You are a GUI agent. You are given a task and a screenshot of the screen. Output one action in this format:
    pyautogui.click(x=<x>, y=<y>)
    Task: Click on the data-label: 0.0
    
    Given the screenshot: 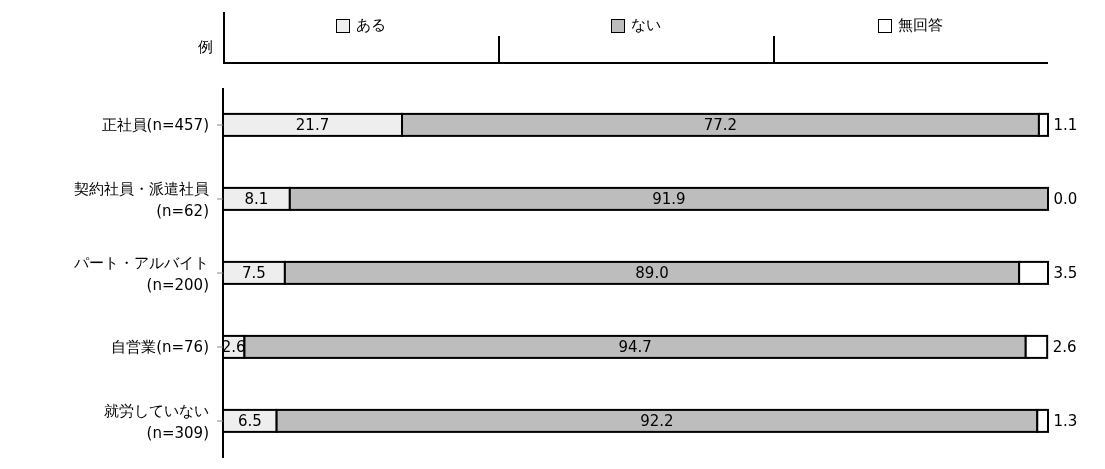 What is the action you would take?
    pyautogui.click(x=1065, y=198)
    